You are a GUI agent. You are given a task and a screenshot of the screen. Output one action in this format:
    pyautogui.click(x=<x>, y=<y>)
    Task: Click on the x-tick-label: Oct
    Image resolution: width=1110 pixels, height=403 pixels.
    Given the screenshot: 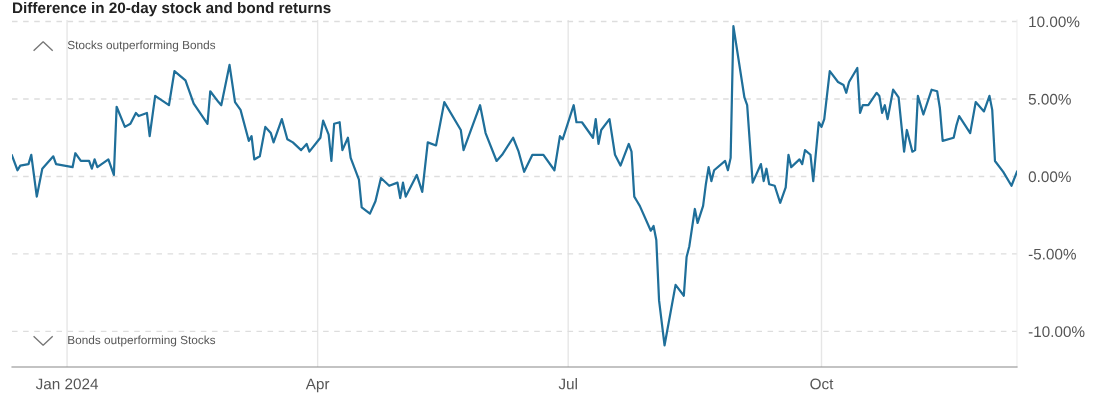 What is the action you would take?
    pyautogui.click(x=822, y=384)
    